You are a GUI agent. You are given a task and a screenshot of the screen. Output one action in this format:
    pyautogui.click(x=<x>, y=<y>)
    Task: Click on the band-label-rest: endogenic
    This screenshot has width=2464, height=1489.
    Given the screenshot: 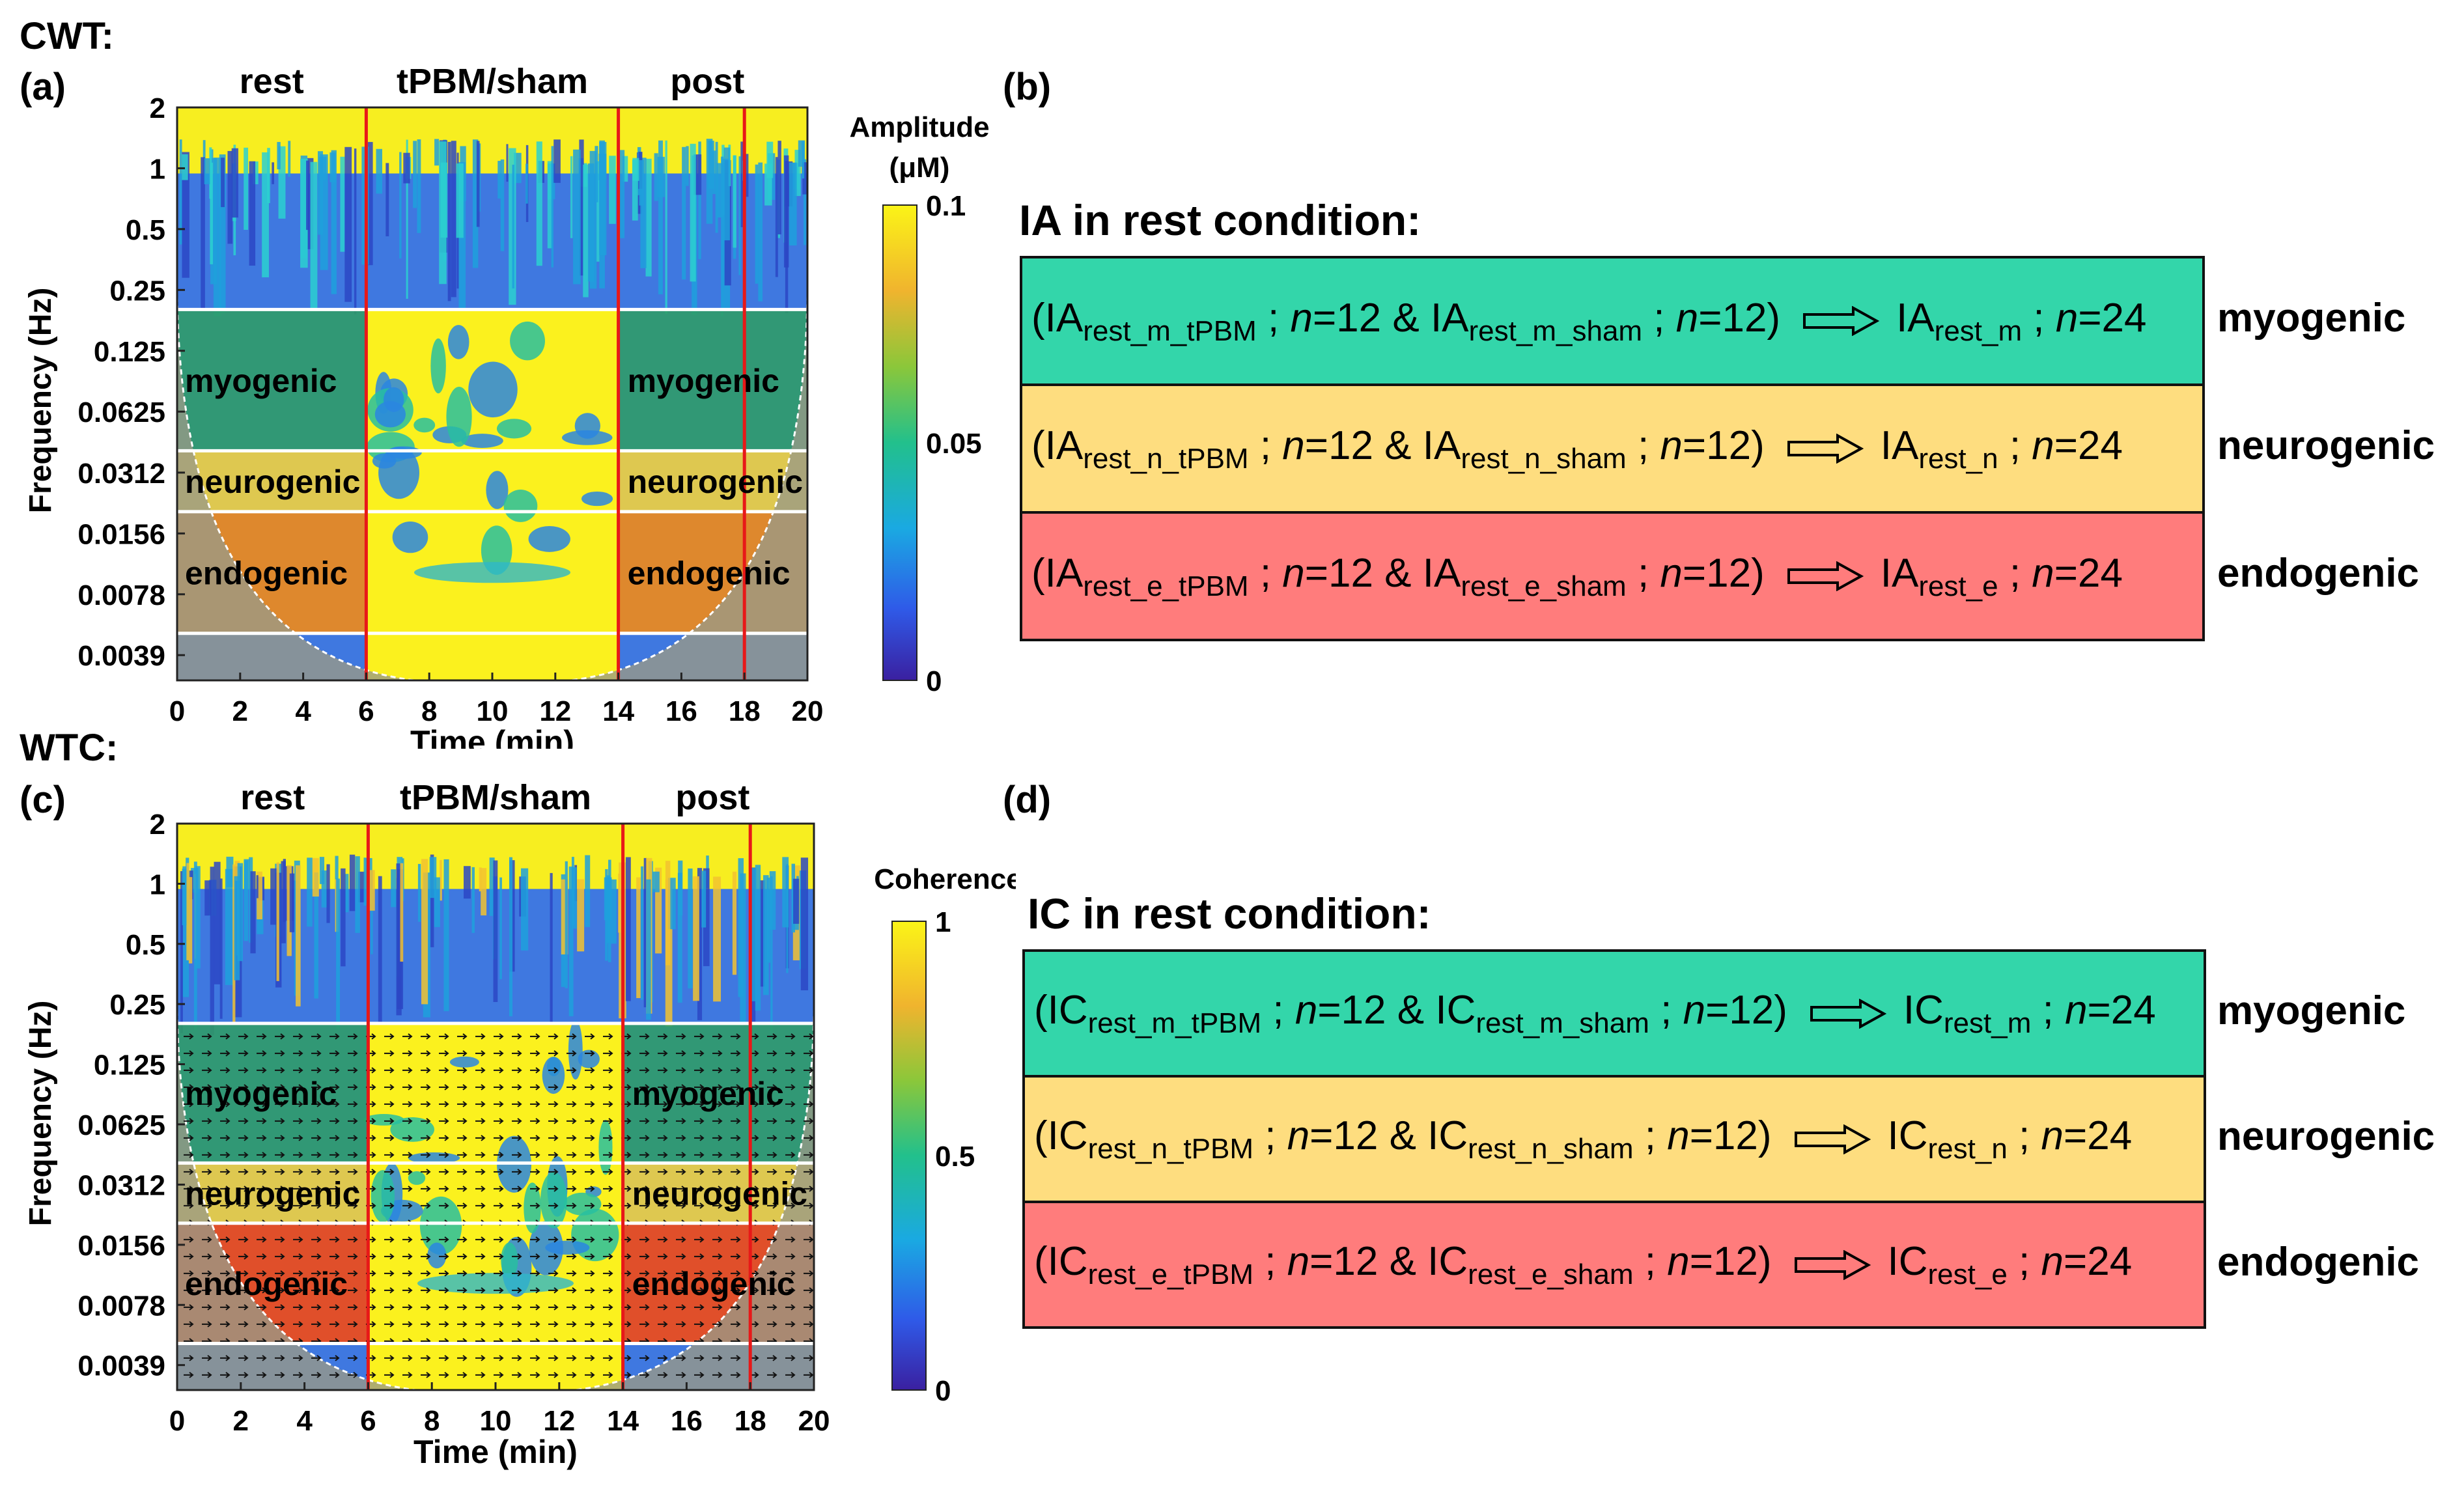 What is the action you would take?
    pyautogui.click(x=267, y=573)
    